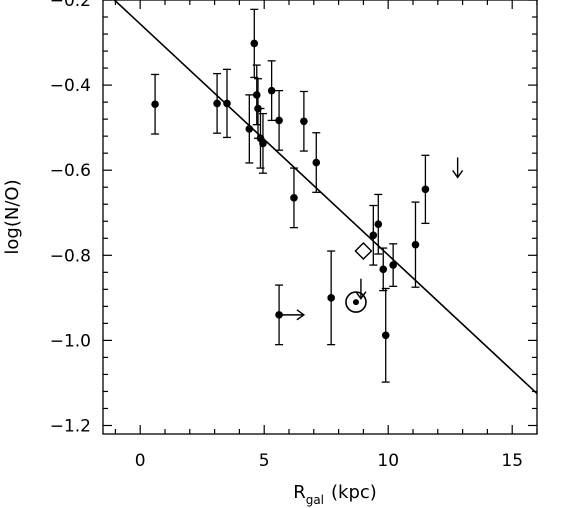 The width and height of the screenshot is (565, 508). I want to click on x-tick-label: 5, so click(264, 461).